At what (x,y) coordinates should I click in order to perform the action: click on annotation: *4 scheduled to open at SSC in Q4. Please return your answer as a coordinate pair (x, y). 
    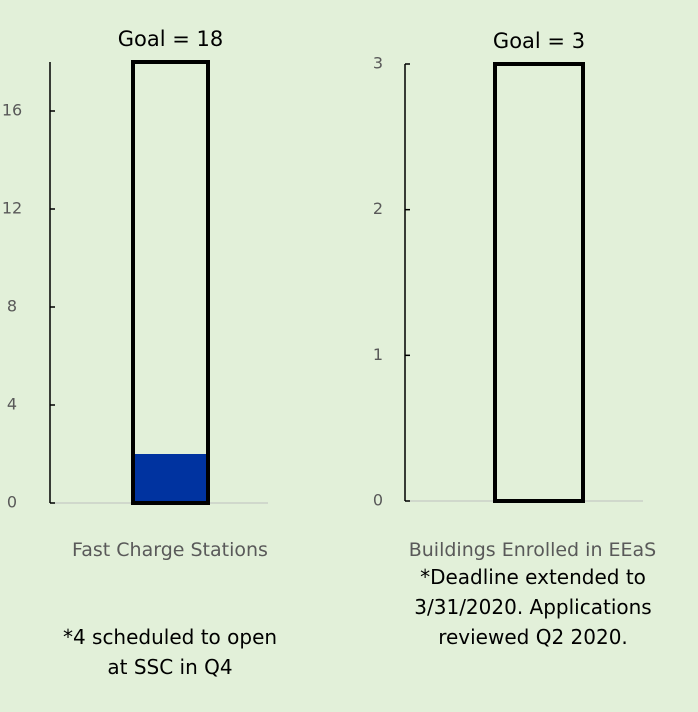
    Looking at the image, I should click on (170, 652).